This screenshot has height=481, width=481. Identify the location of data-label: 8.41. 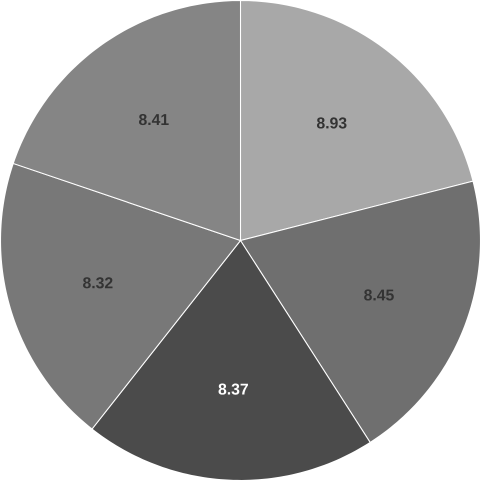
(153, 120).